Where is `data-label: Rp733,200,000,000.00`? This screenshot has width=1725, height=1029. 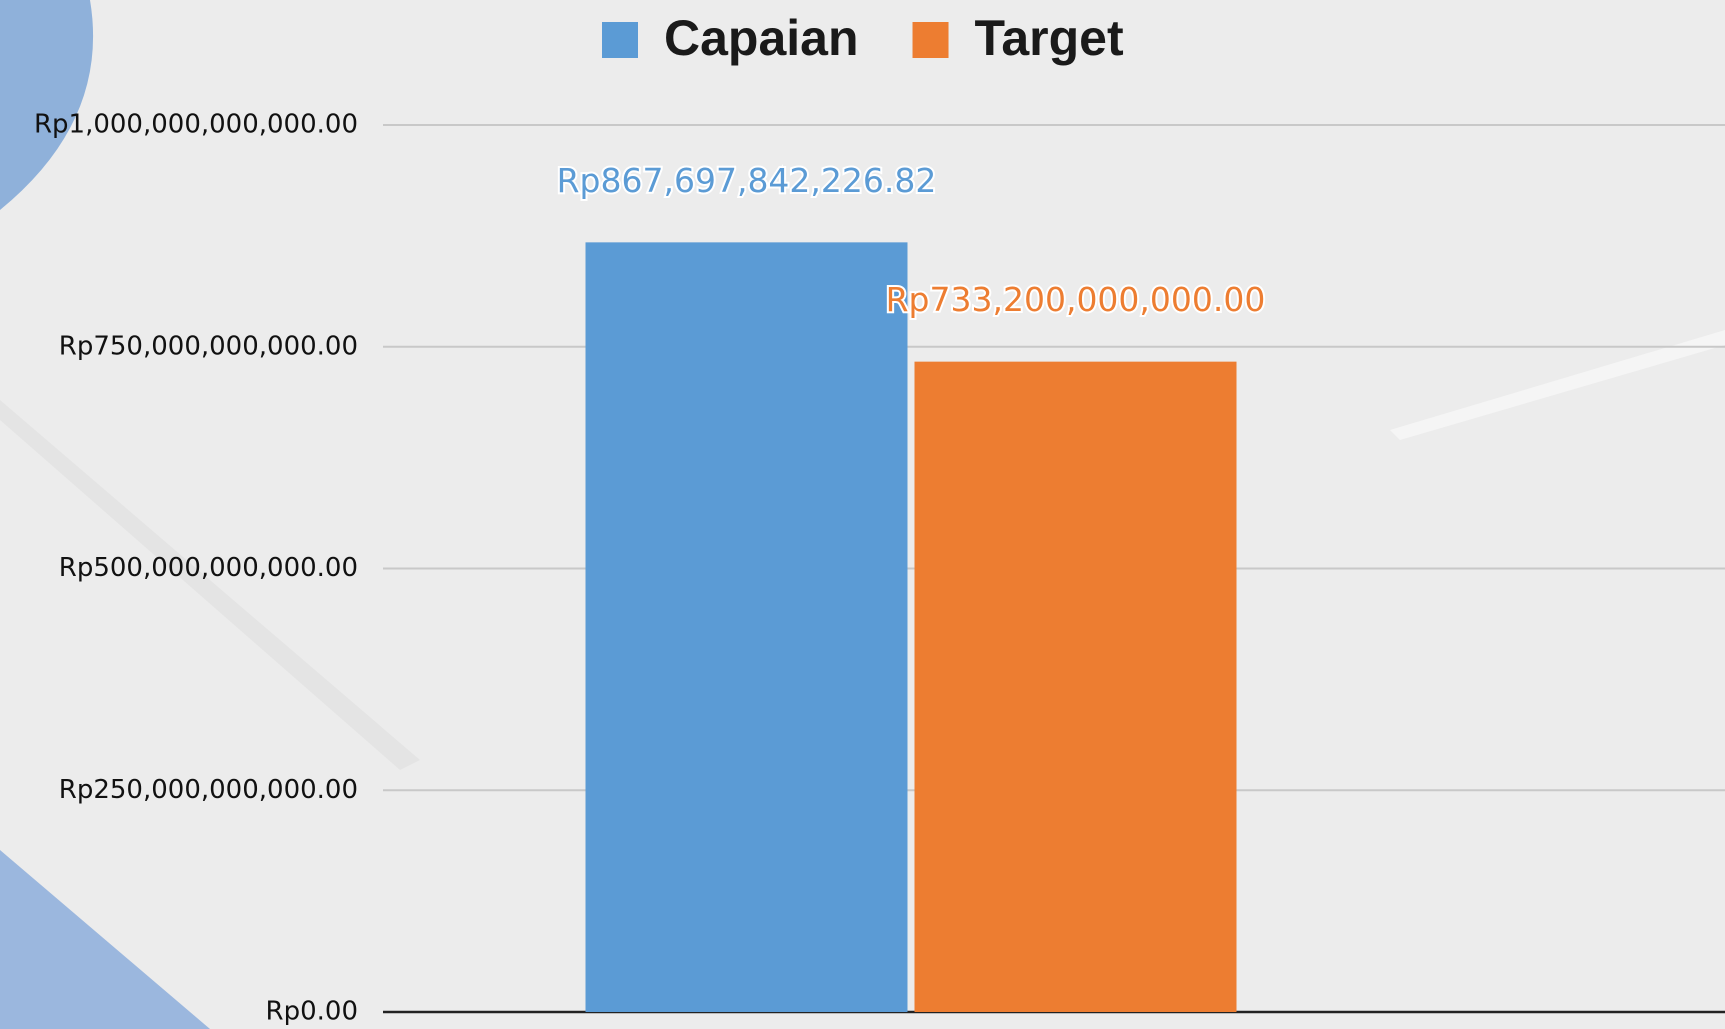
data-label: Rp733,200,000,000.00 is located at coordinates (1076, 299).